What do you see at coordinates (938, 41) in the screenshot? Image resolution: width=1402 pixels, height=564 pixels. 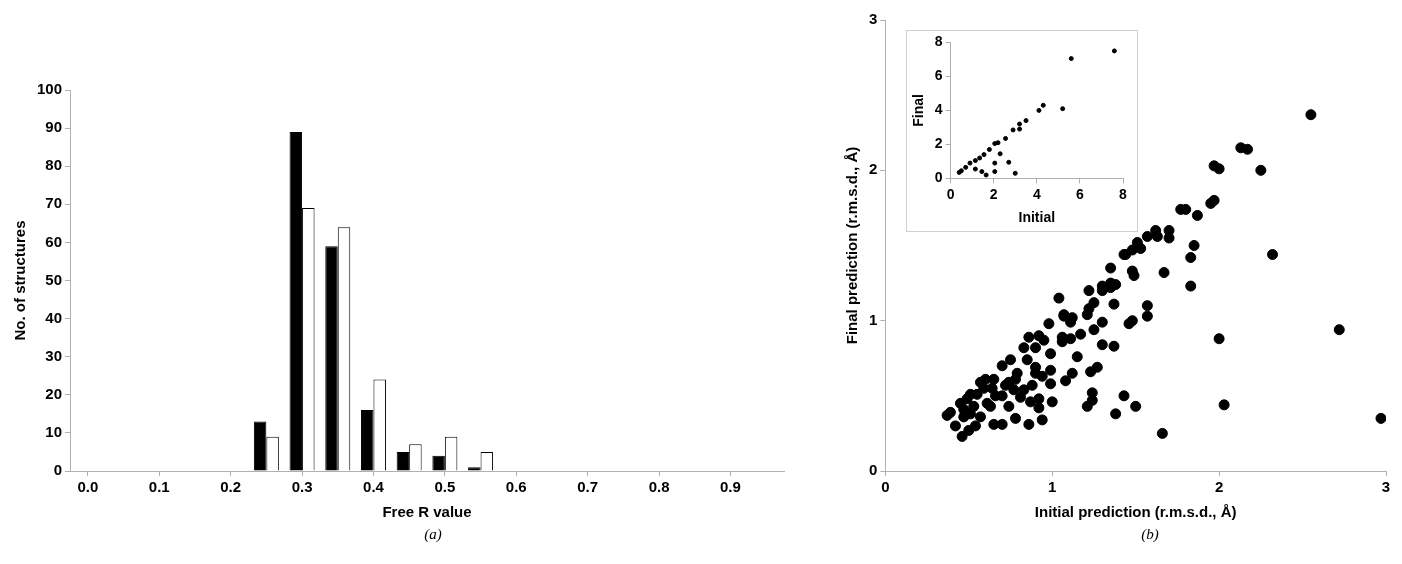 I see `y-tick-label: 8` at bounding box center [938, 41].